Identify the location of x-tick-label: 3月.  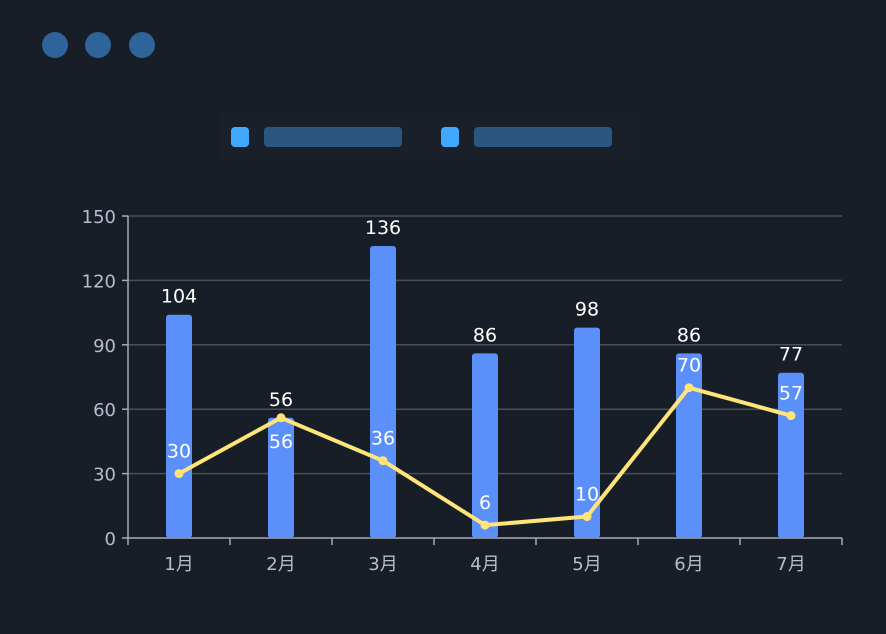
(382, 564).